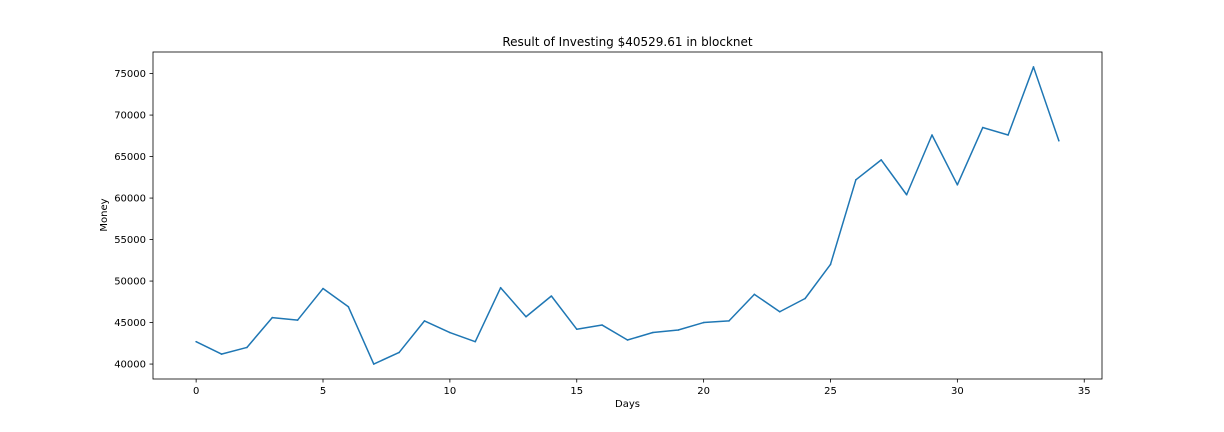 Image resolution: width=1224 pixels, height=432 pixels. Describe the element at coordinates (133, 220) in the screenshot. I see `y-axis: 40000 45000 50000 55000 60000 65000 70000 75000` at that location.